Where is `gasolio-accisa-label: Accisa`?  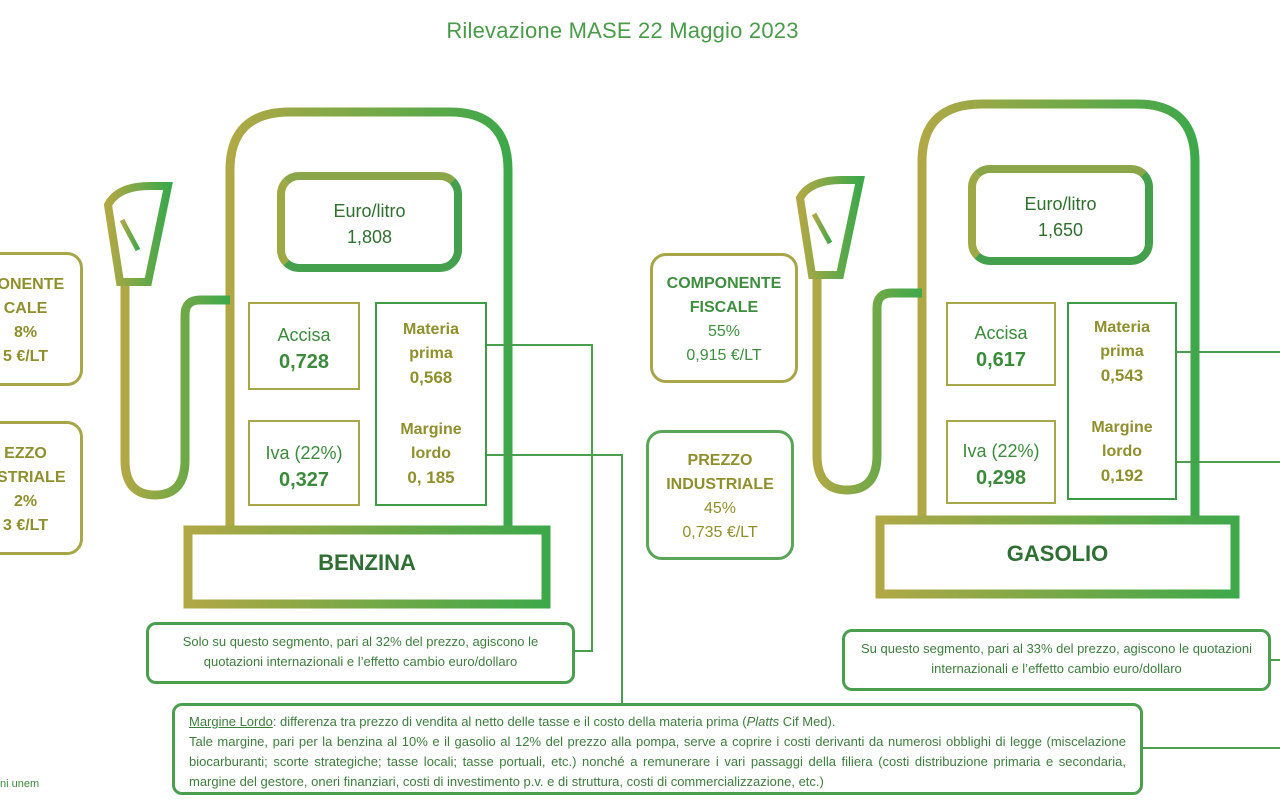 gasolio-accisa-label: Accisa is located at coordinates (1001, 333).